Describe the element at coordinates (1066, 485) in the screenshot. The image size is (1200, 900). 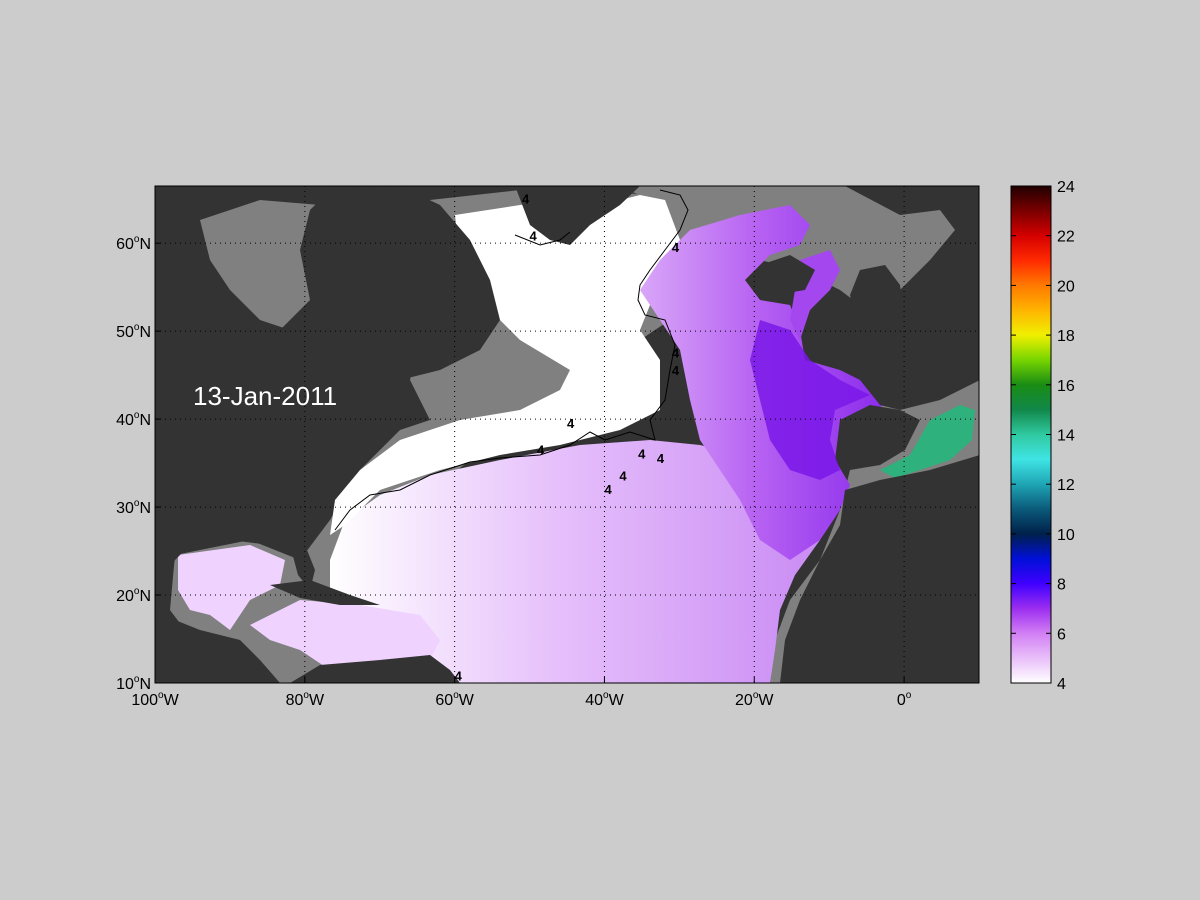
I see `colorbar-tick-label: 12` at that location.